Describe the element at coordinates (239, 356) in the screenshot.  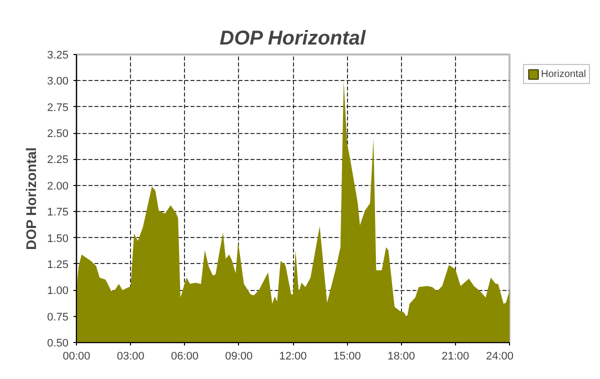
I see `x-tick-label: 09:00` at that location.